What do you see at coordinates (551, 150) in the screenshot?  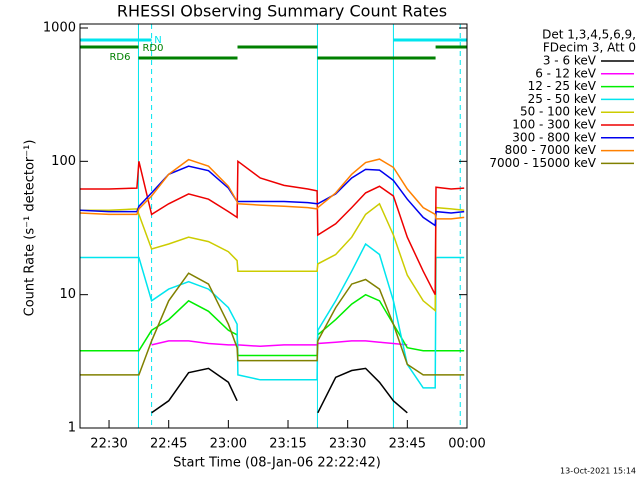 I see `legend-label: 800 - 7000 keV` at bounding box center [551, 150].